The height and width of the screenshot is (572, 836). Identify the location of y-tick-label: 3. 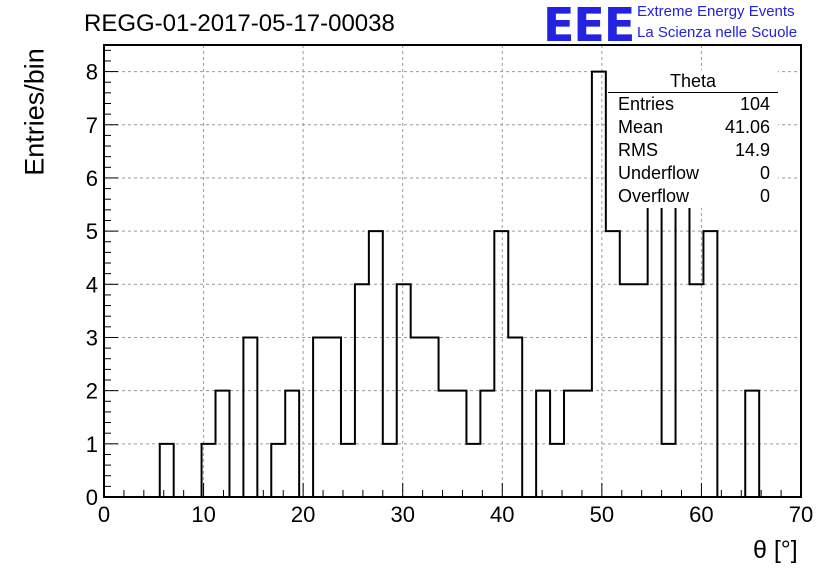
(92, 337).